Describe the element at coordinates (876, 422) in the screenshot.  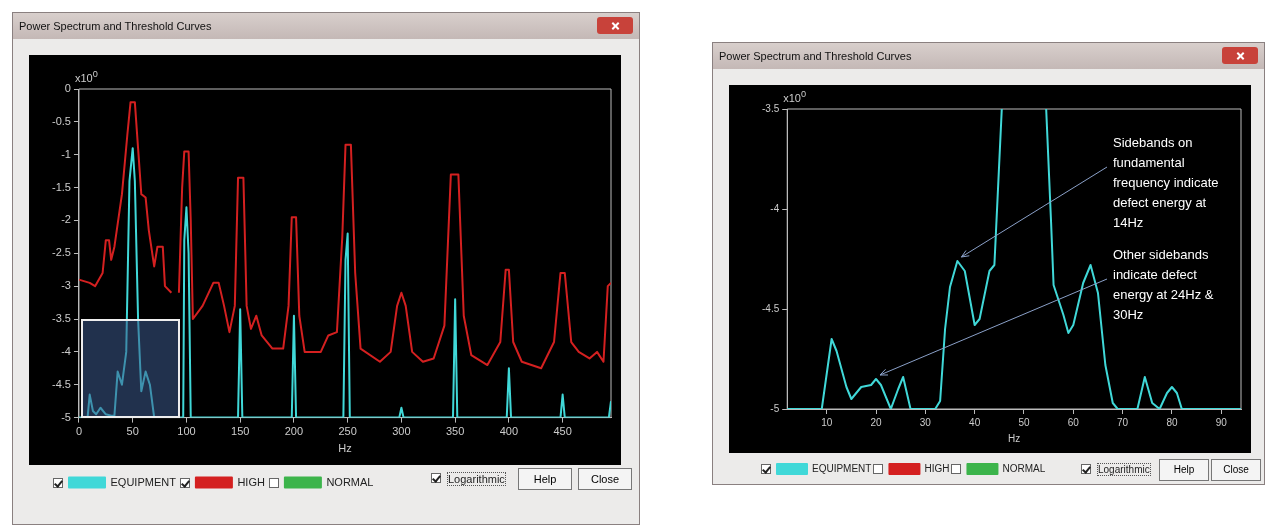
I see `x-tick-label: 20` at that location.